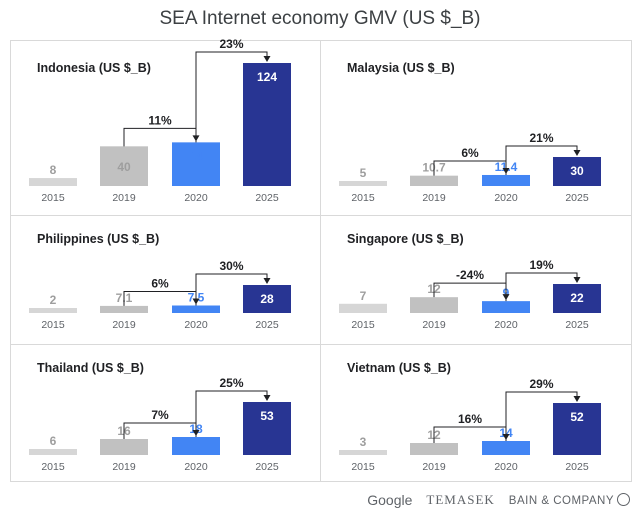  I want to click on value-label: 2, so click(53, 300).